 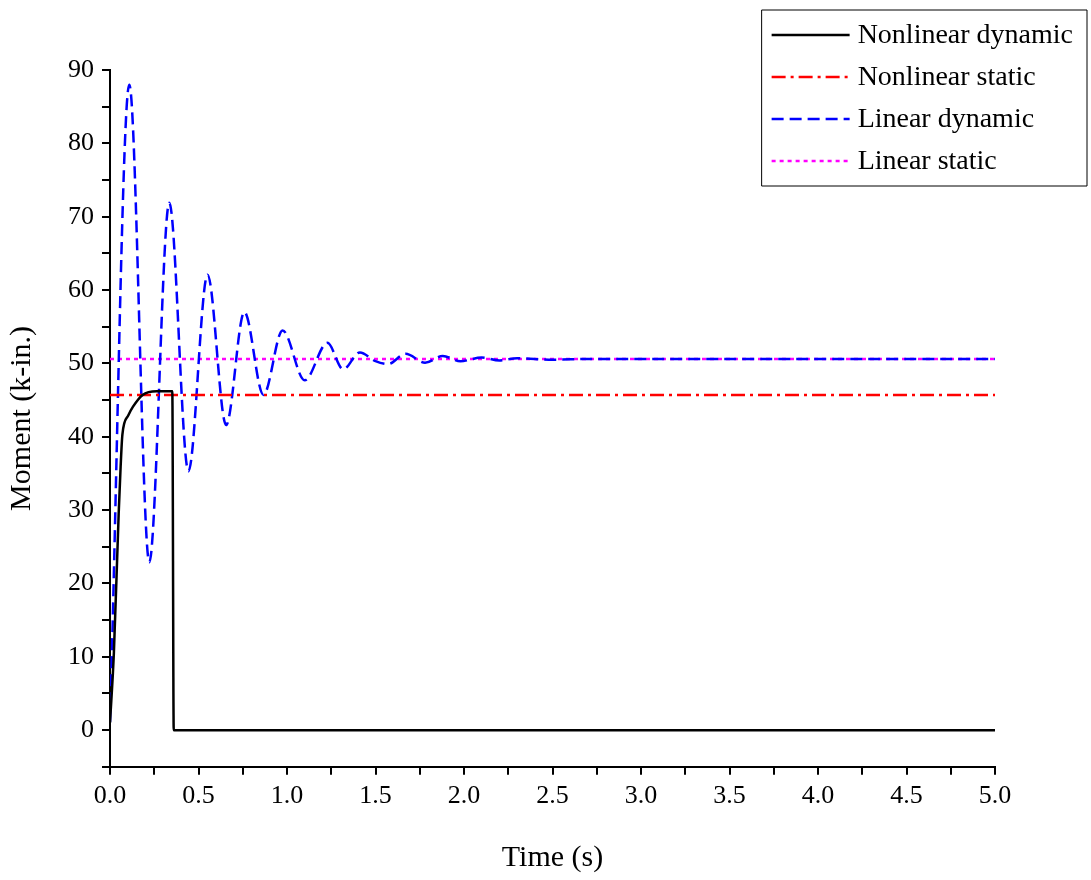 What do you see at coordinates (995, 795) in the screenshot?
I see `x-tick-label: 5.0` at bounding box center [995, 795].